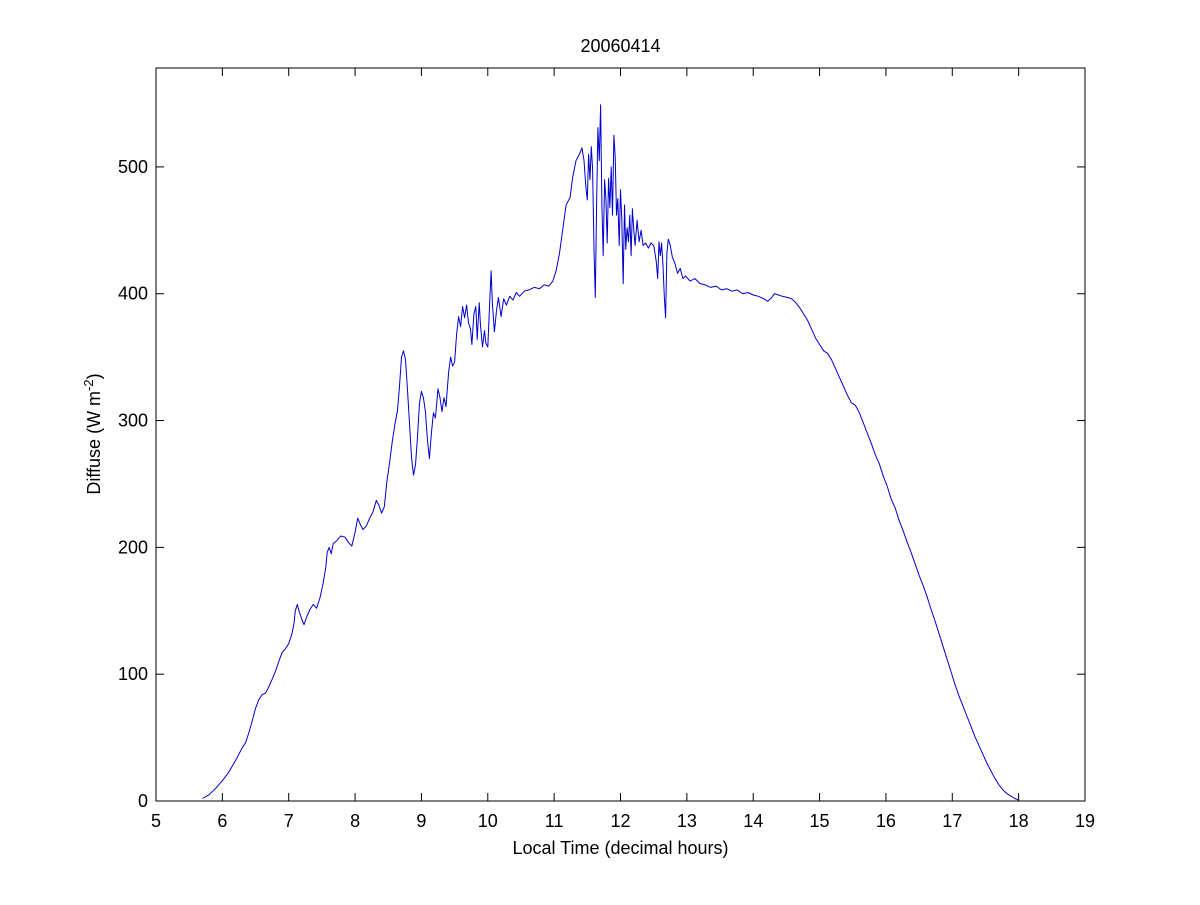 The image size is (1200, 905). Describe the element at coordinates (753, 821) in the screenshot. I see `x-tick-label: 14` at that location.